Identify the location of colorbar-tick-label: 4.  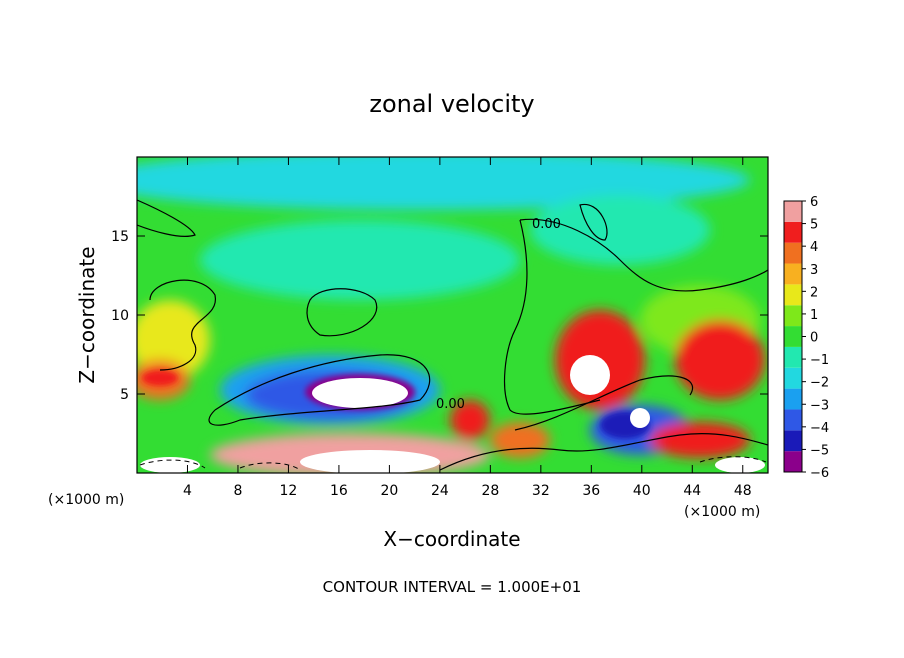
(814, 247).